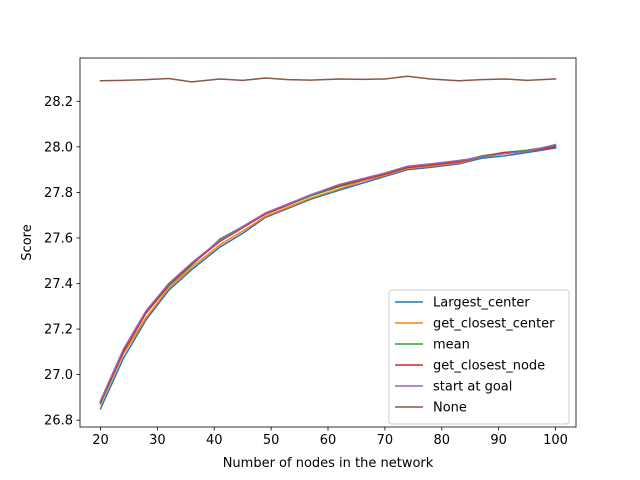 The width and height of the screenshot is (640, 480). I want to click on x-tick-label: 90, so click(498, 440).